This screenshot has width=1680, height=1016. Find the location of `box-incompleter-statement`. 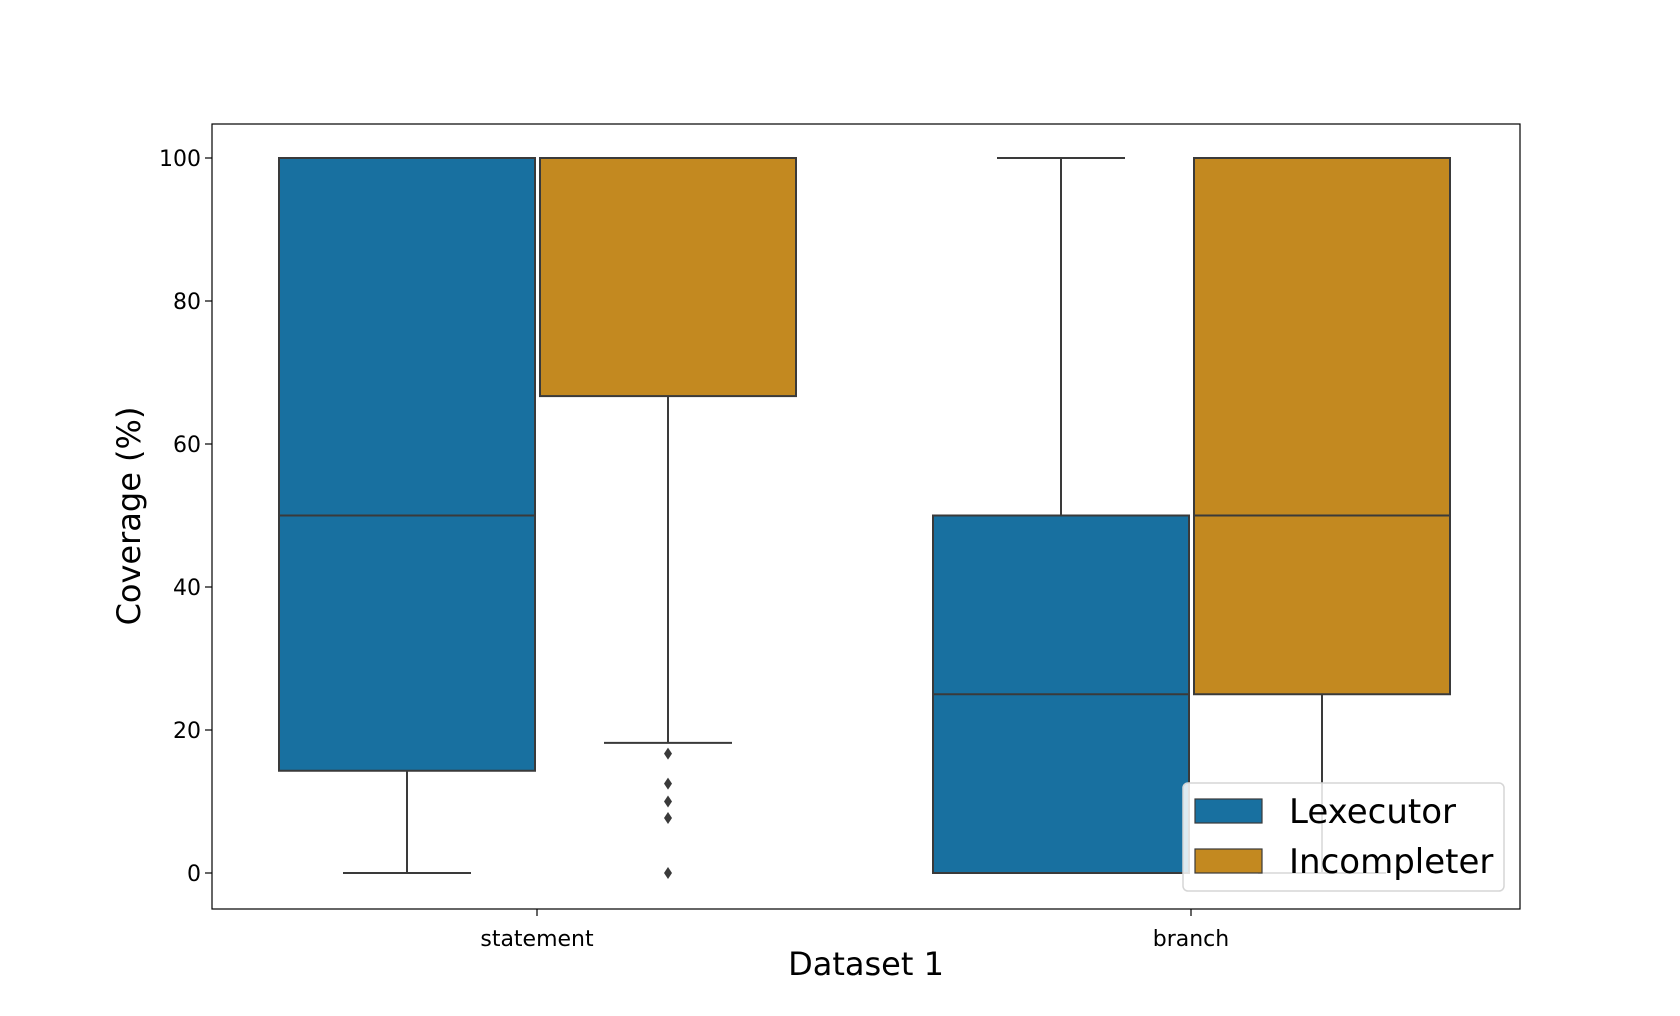

box-incompleter-statement is located at coordinates (668, 518).